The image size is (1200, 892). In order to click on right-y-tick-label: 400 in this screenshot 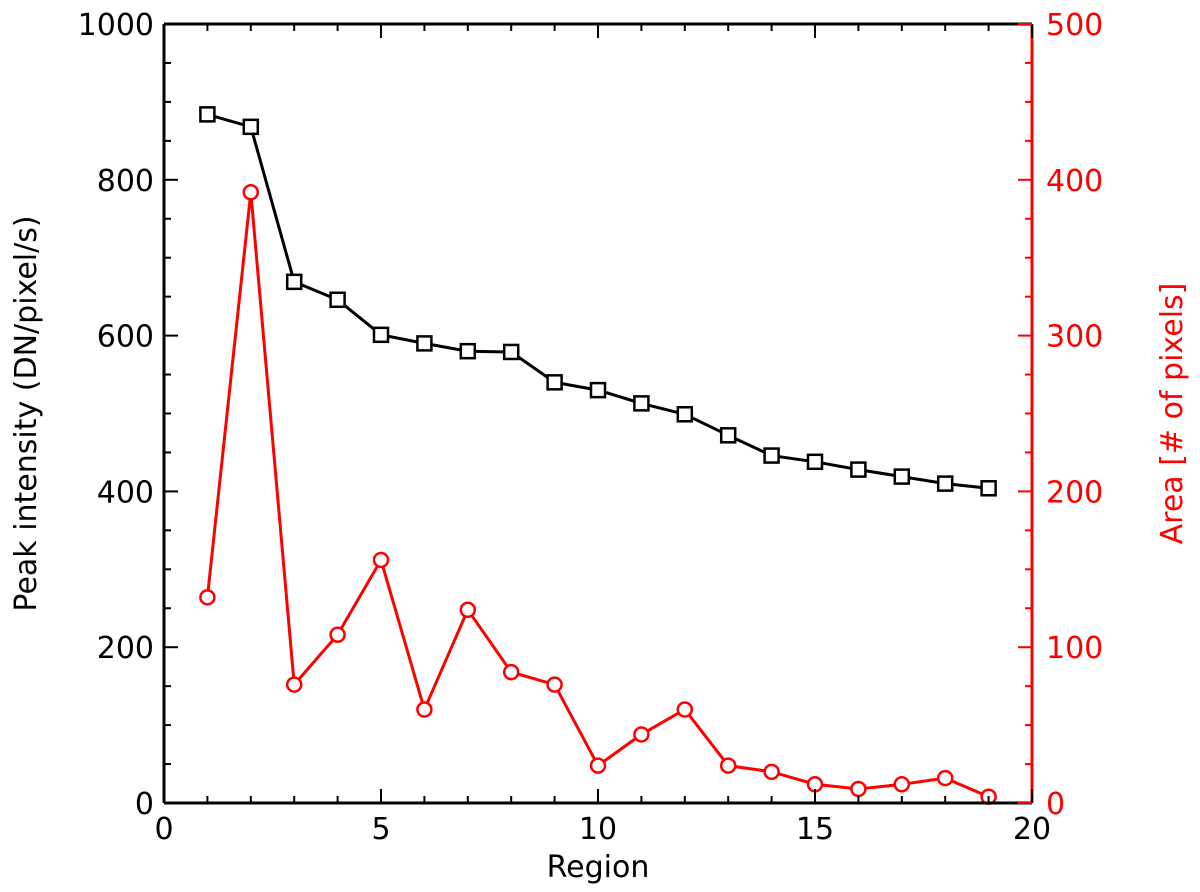, I will do `click(1074, 181)`.